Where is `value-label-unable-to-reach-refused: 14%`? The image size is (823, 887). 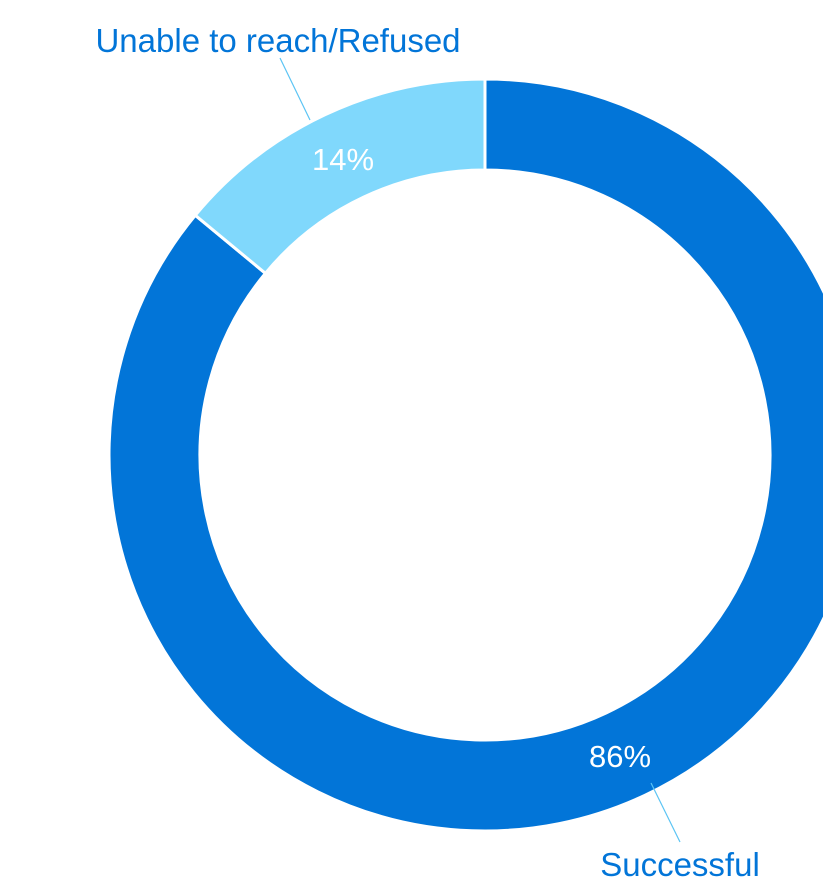
value-label-unable-to-reach-refused: 14% is located at coordinates (343, 159).